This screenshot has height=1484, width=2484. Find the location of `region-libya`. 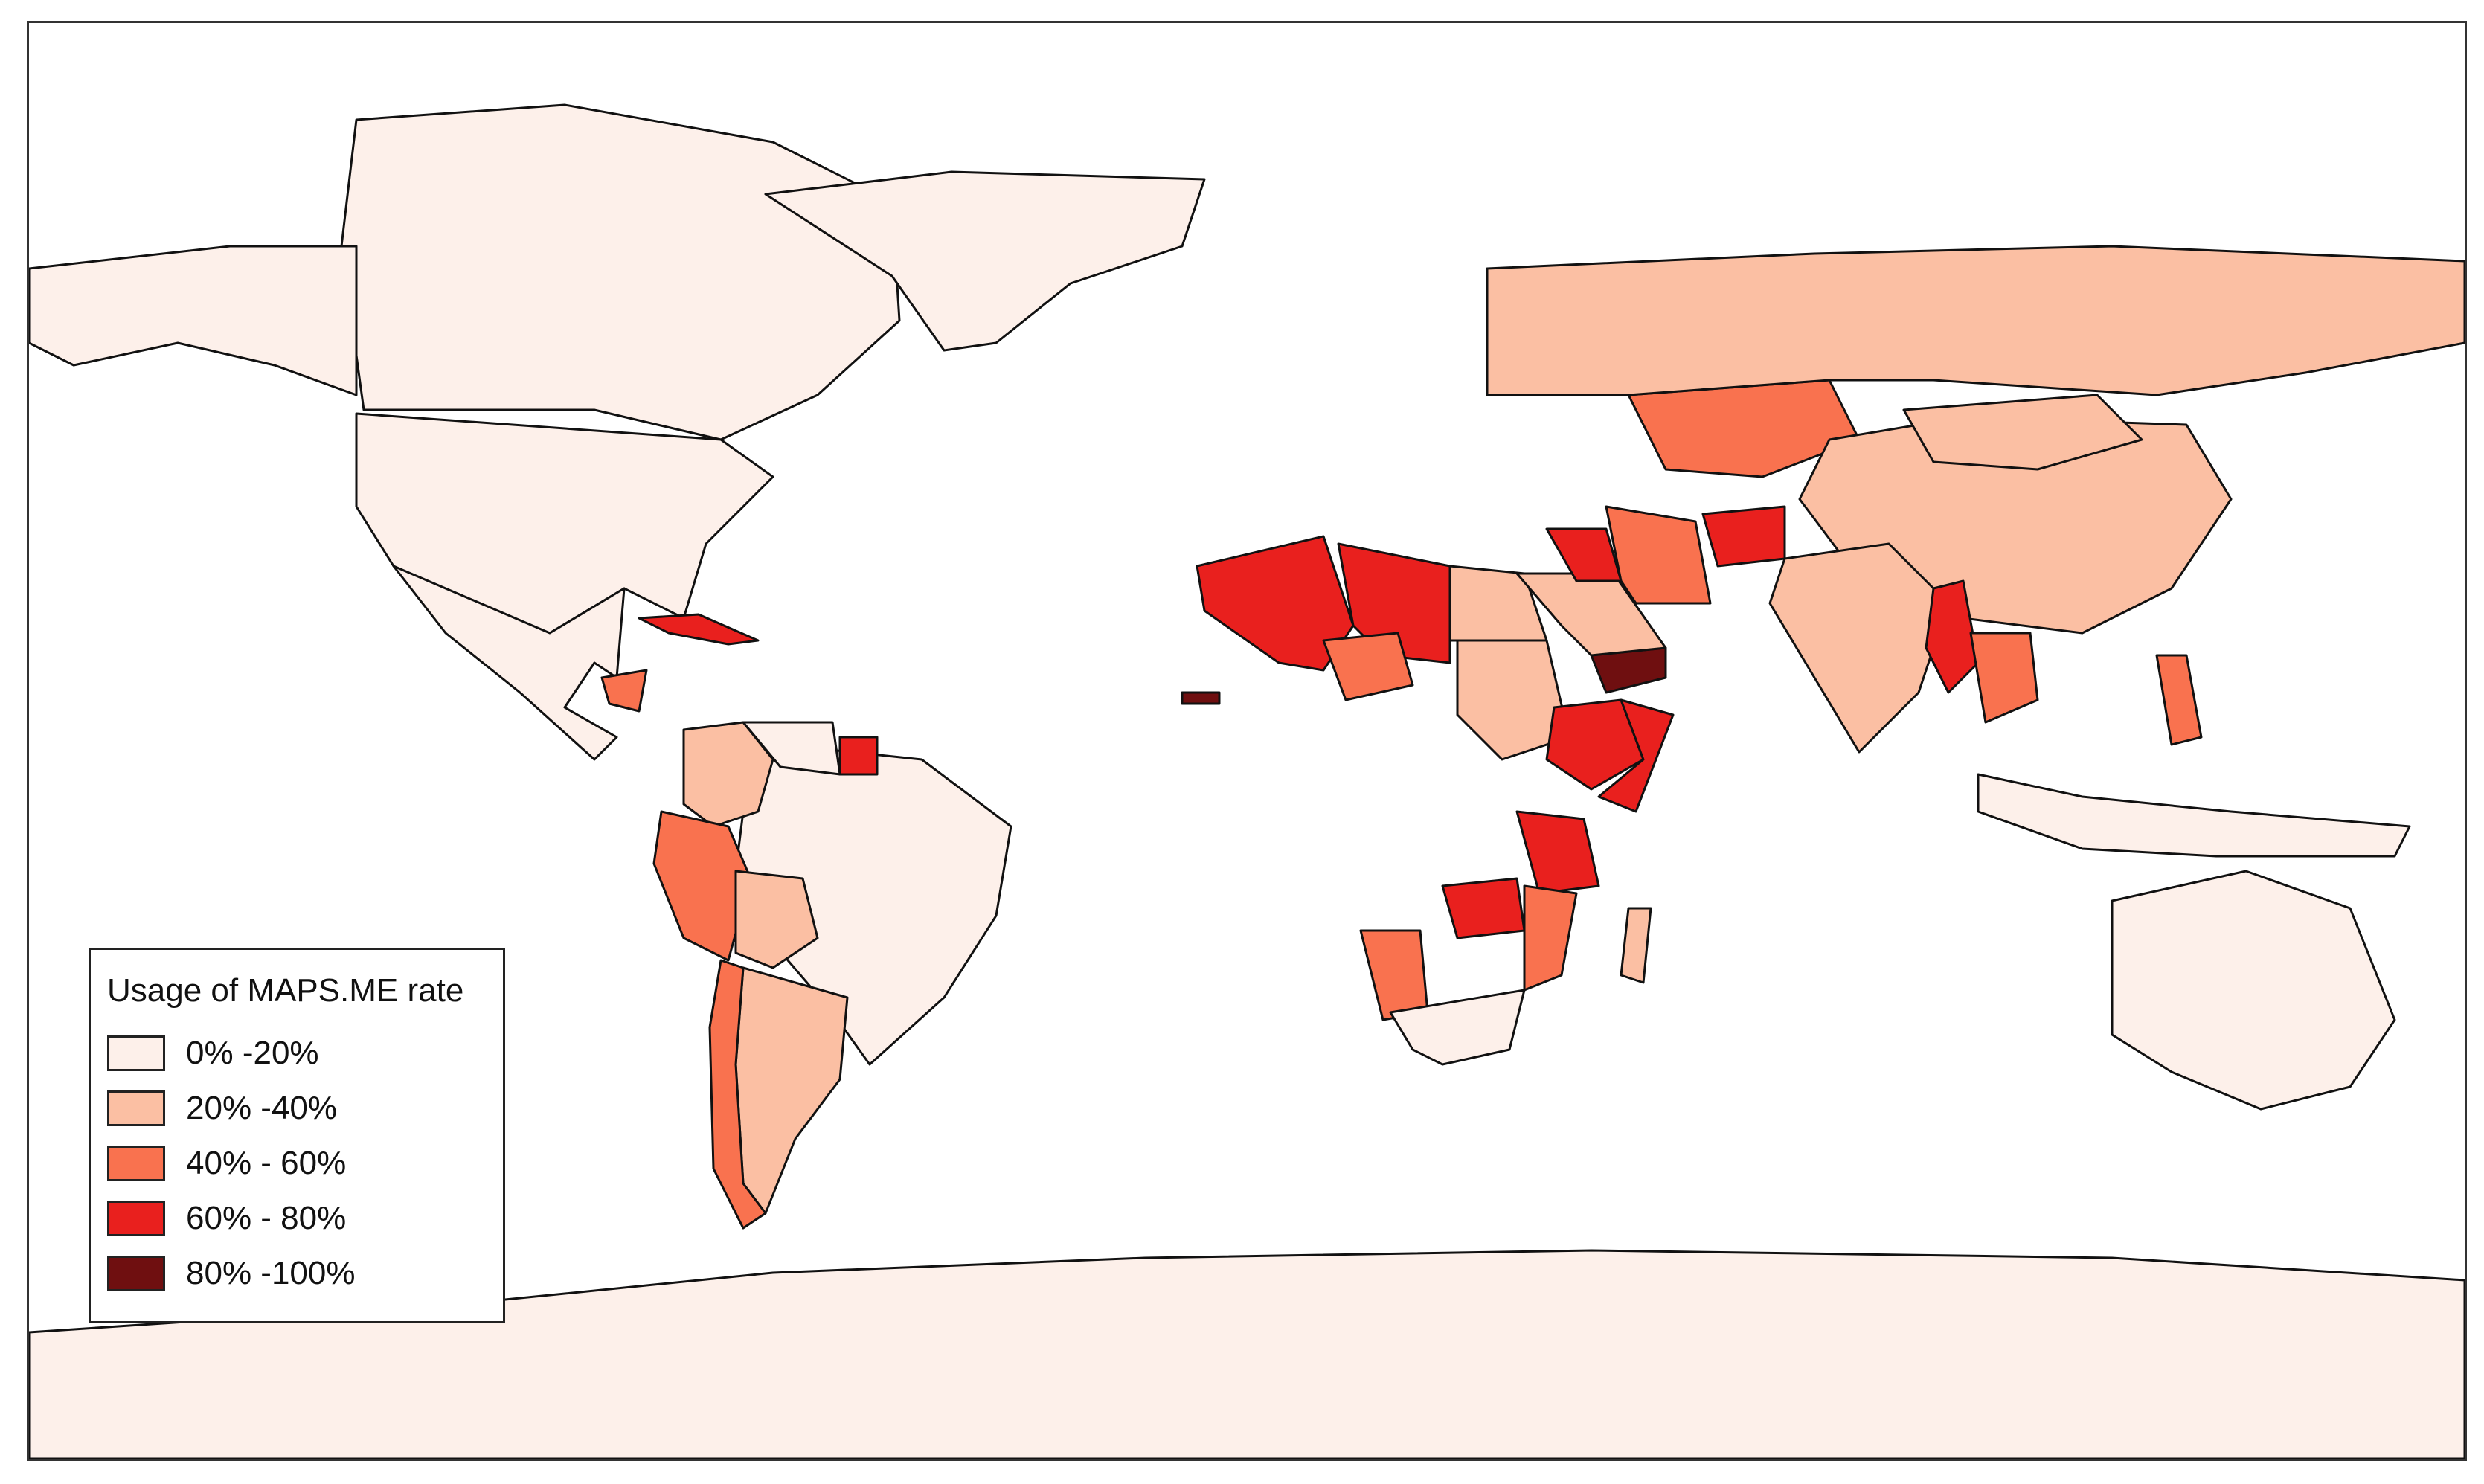

region-libya is located at coordinates (1394, 603).